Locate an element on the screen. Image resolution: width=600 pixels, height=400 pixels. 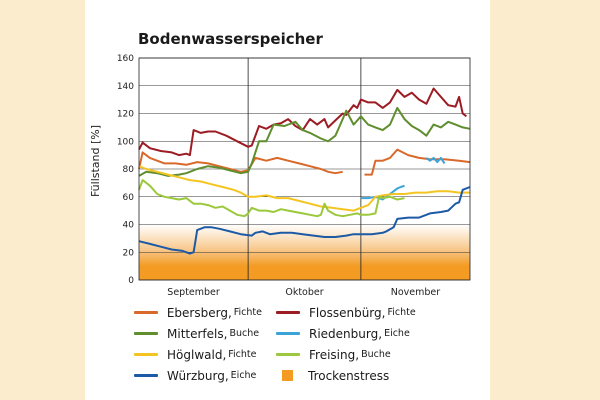
series-line-mitterfels is located at coordinates (304, 141).